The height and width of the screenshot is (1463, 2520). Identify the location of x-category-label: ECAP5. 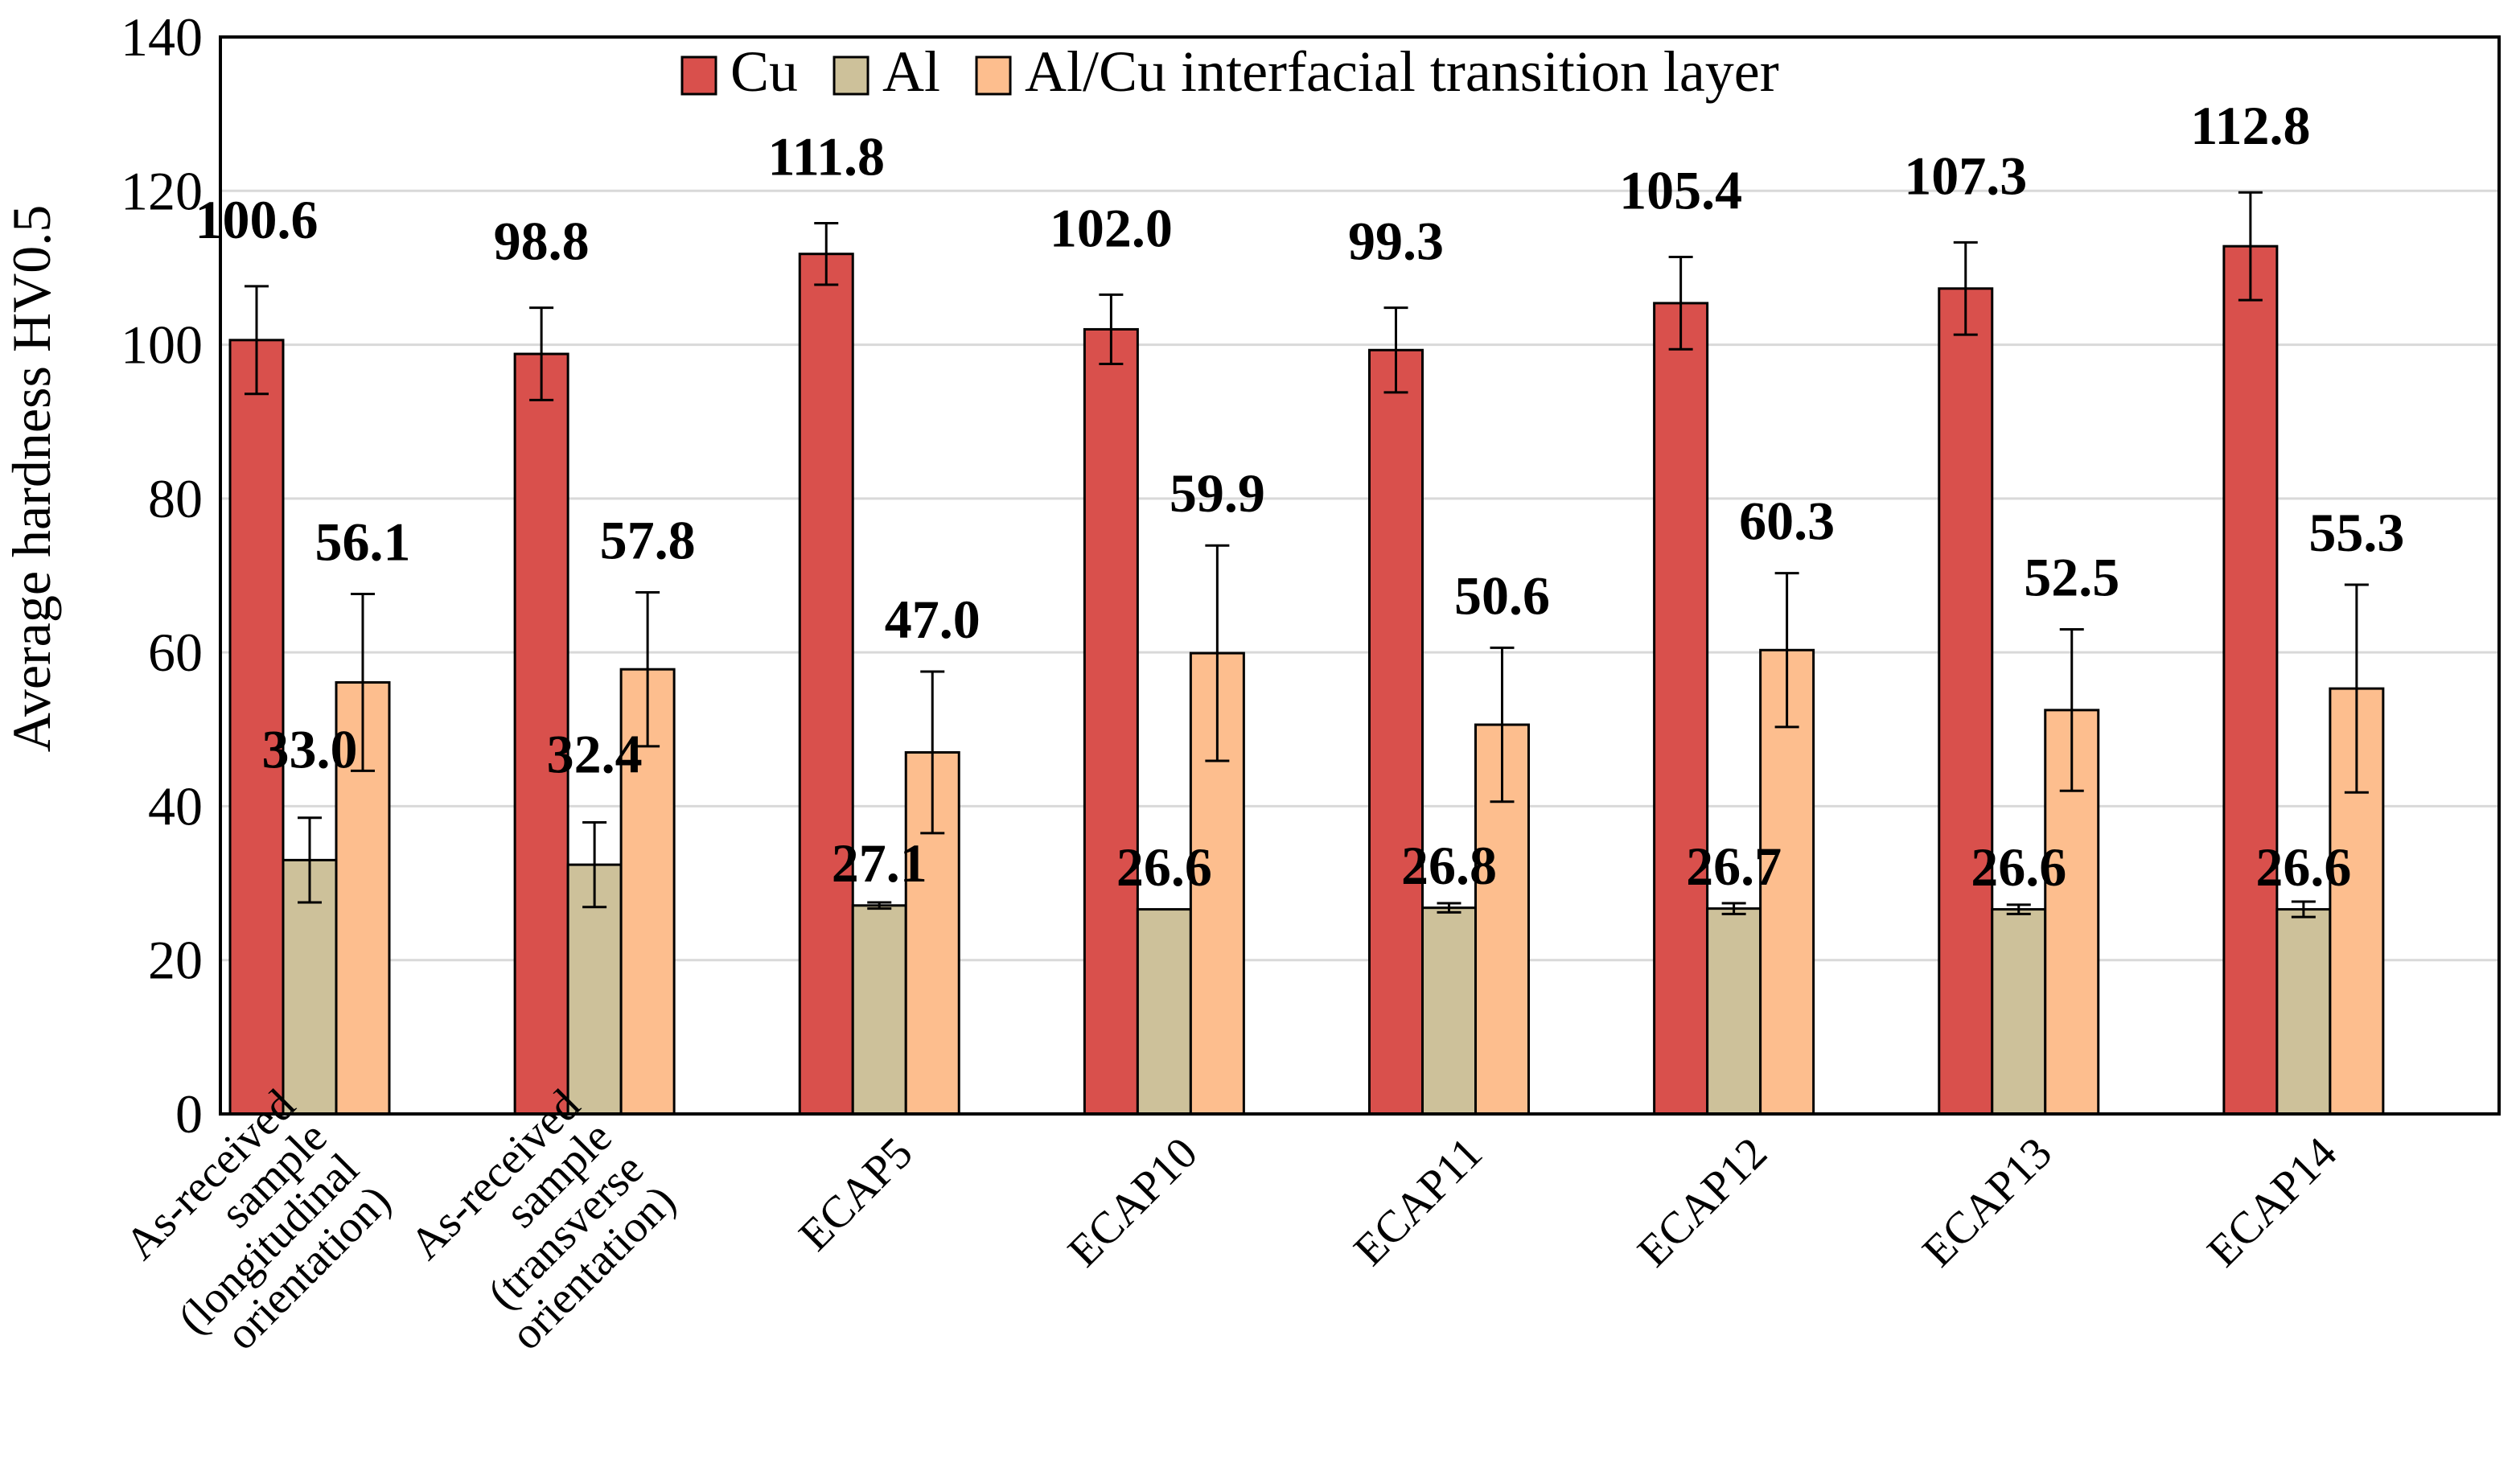
(856, 1194).